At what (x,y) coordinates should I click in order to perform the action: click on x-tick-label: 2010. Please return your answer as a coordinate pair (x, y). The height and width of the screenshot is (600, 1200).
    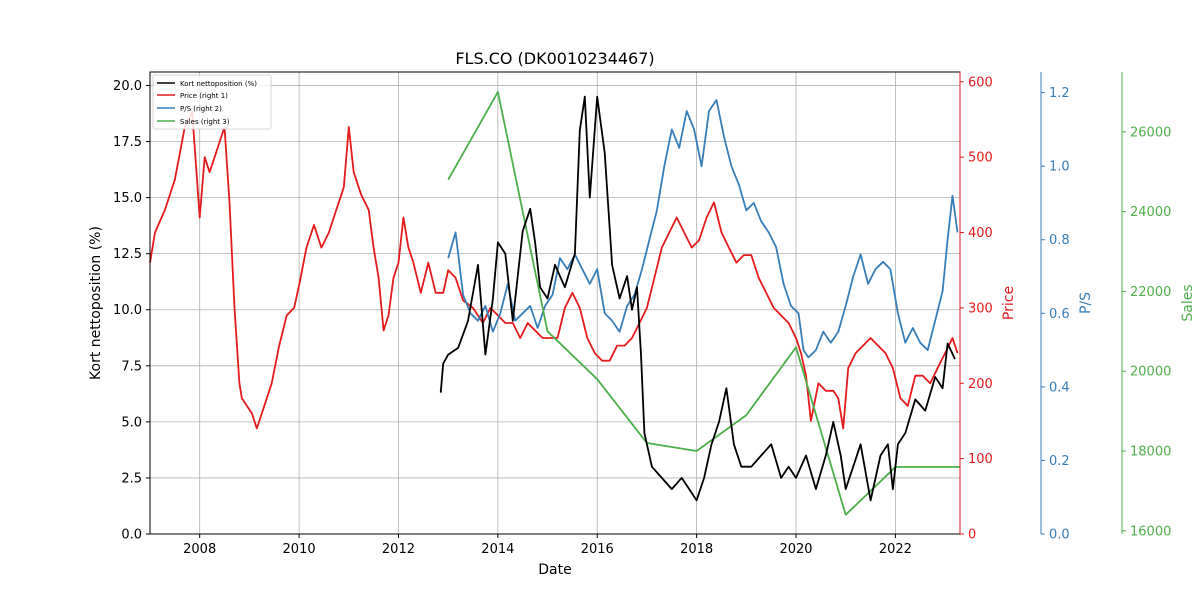
    Looking at the image, I should click on (299, 549).